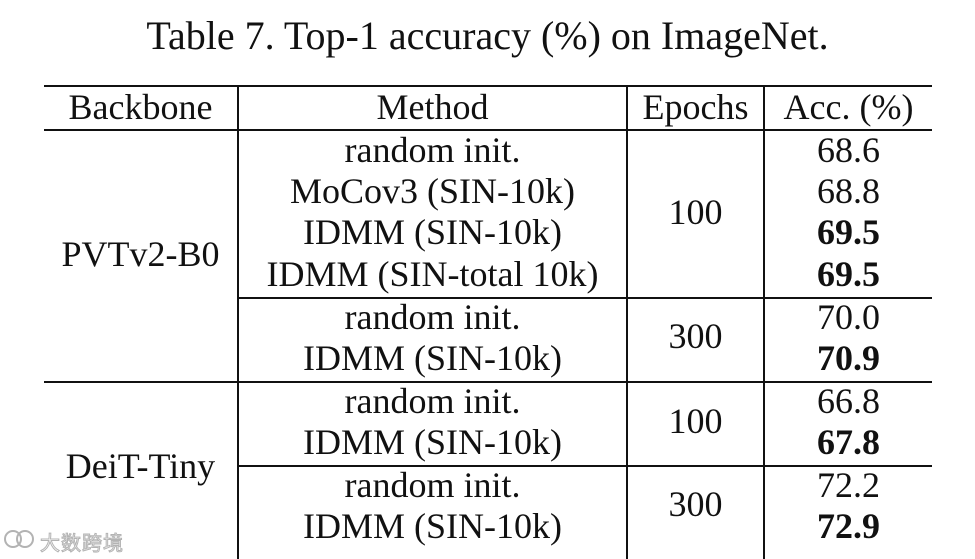 The image size is (975, 559). Describe the element at coordinates (140, 107) in the screenshot. I see `header-backbone: Backbone` at that location.